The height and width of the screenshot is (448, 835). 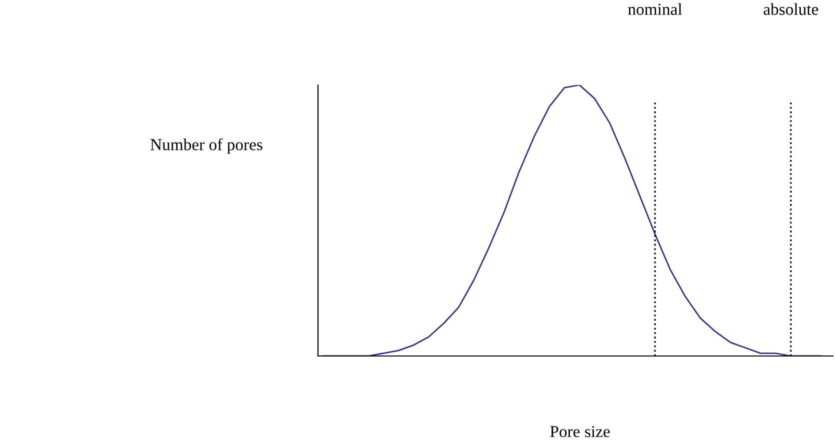 What do you see at coordinates (206, 146) in the screenshot?
I see `y-axis-title: Number of pores` at bounding box center [206, 146].